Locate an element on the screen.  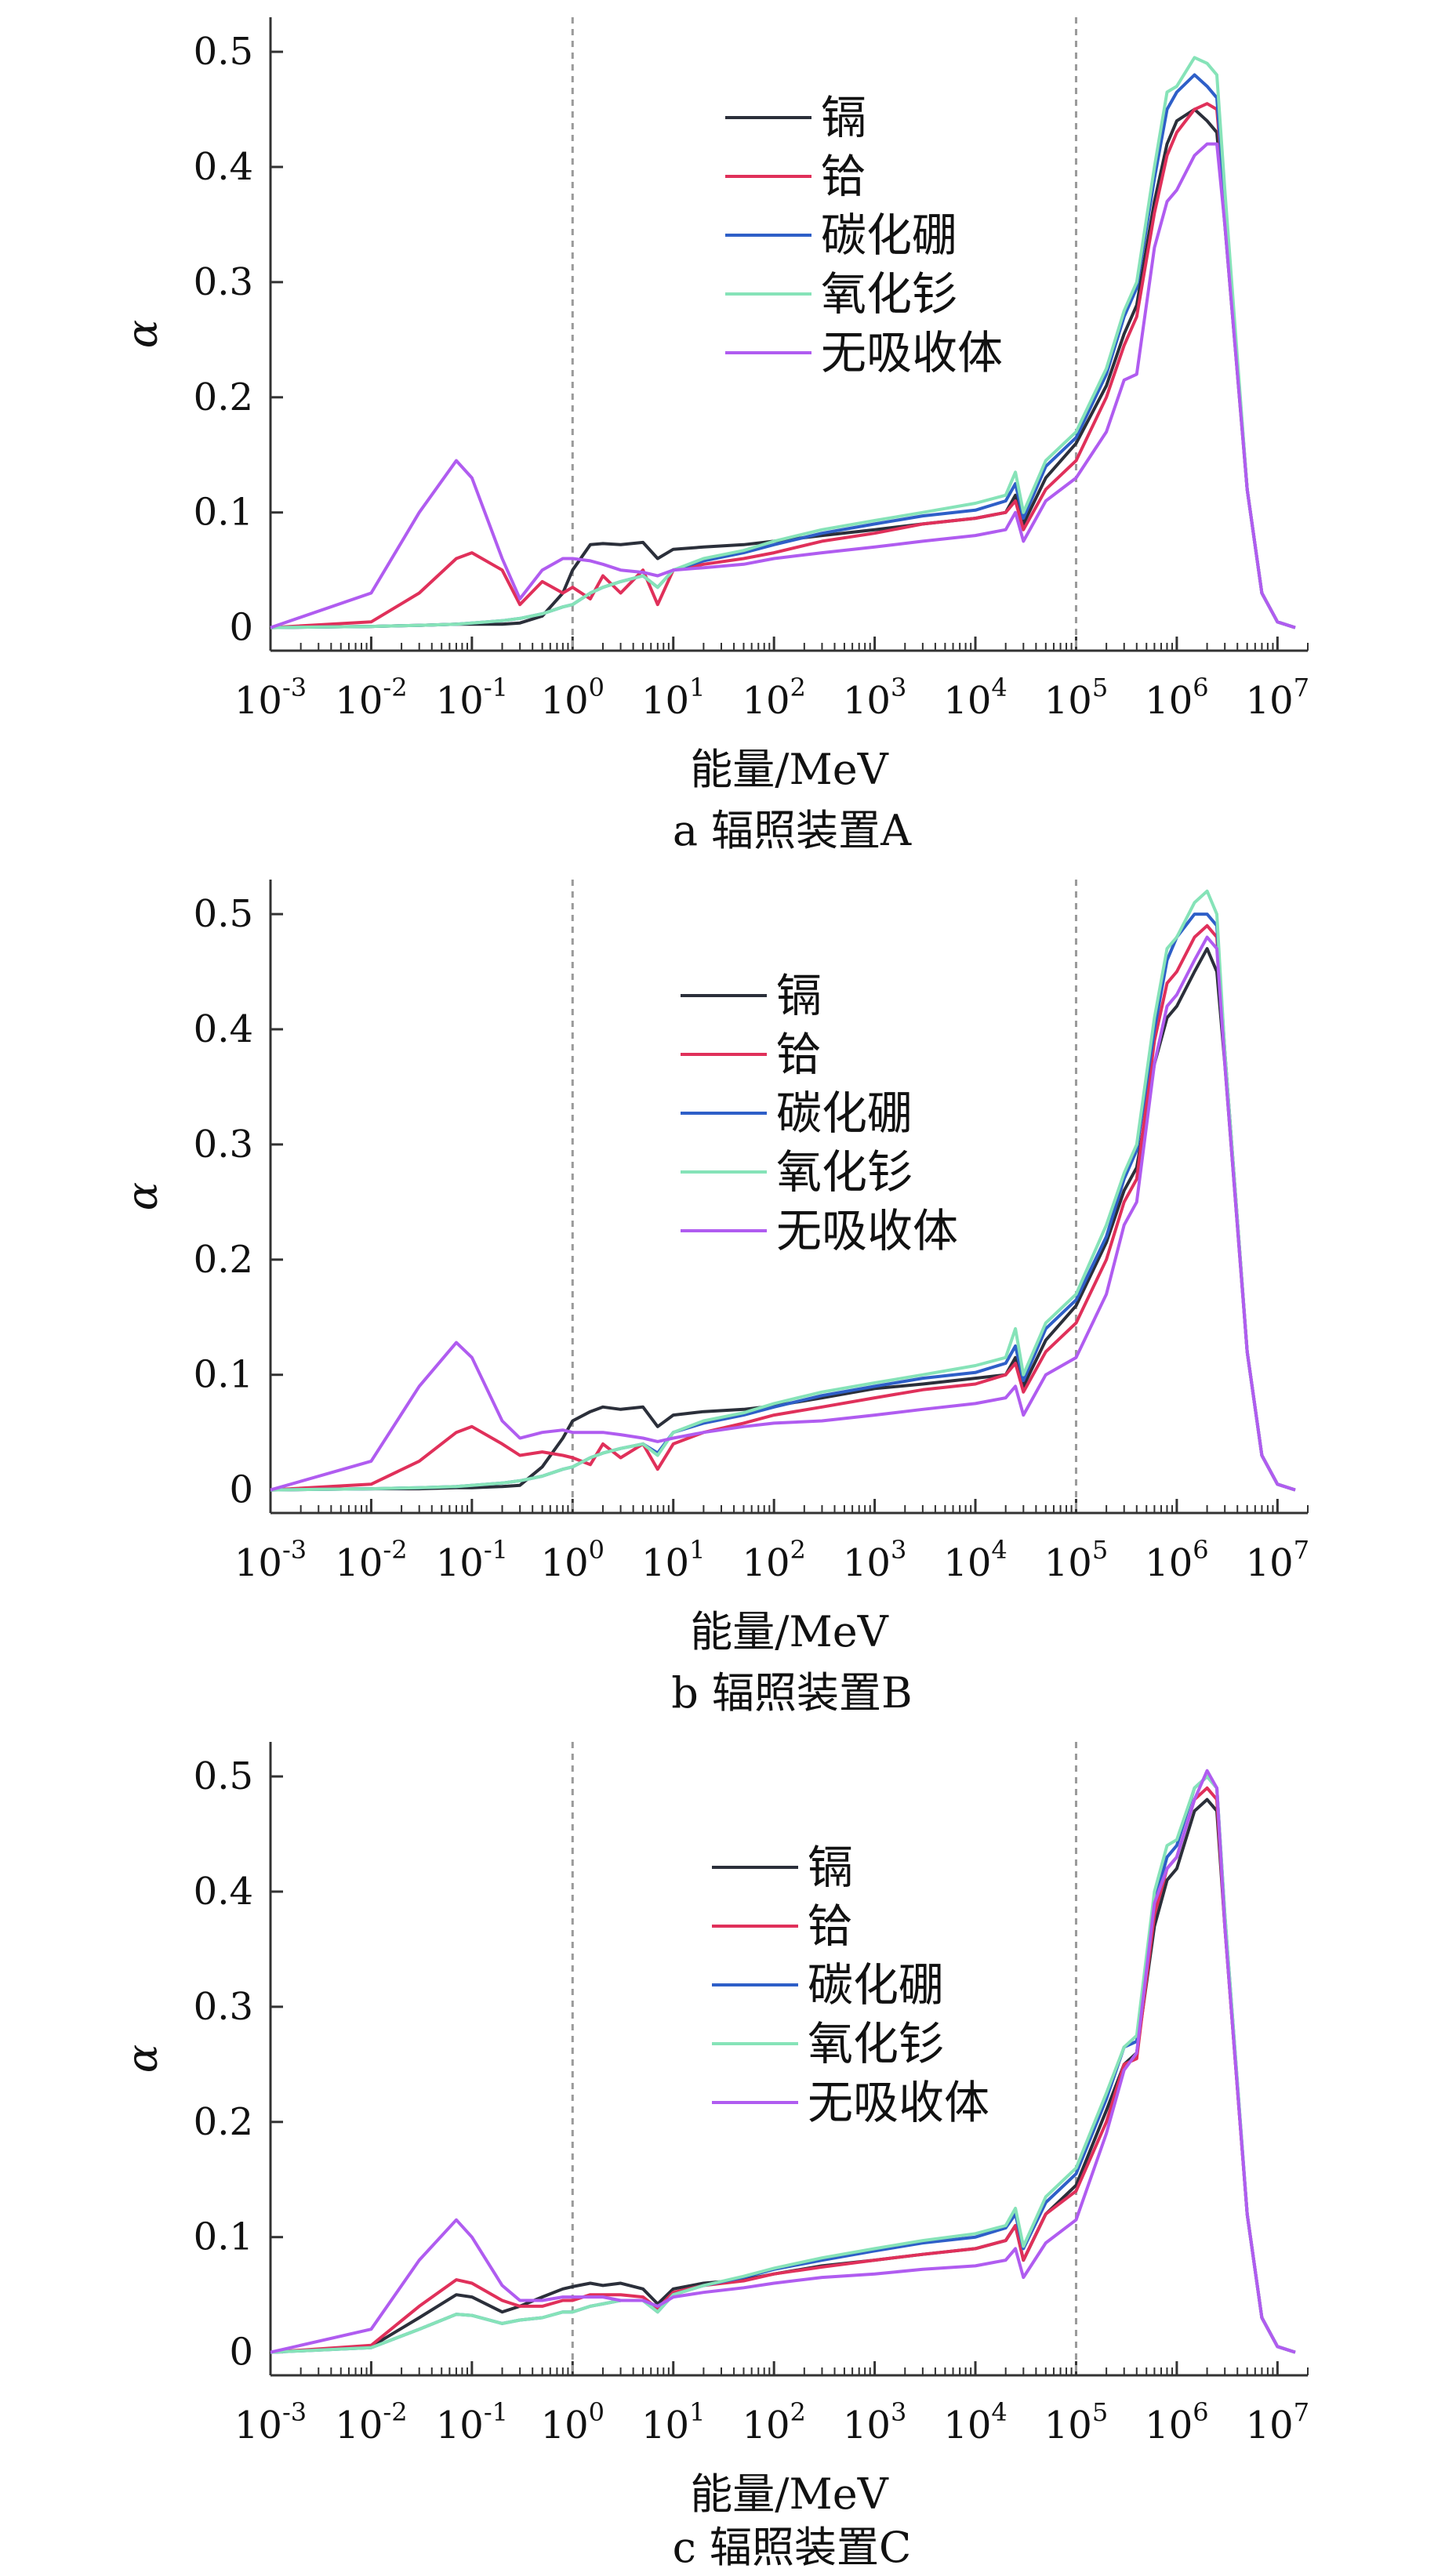
panel-caption: b 辐照装置B is located at coordinates (791, 1693).